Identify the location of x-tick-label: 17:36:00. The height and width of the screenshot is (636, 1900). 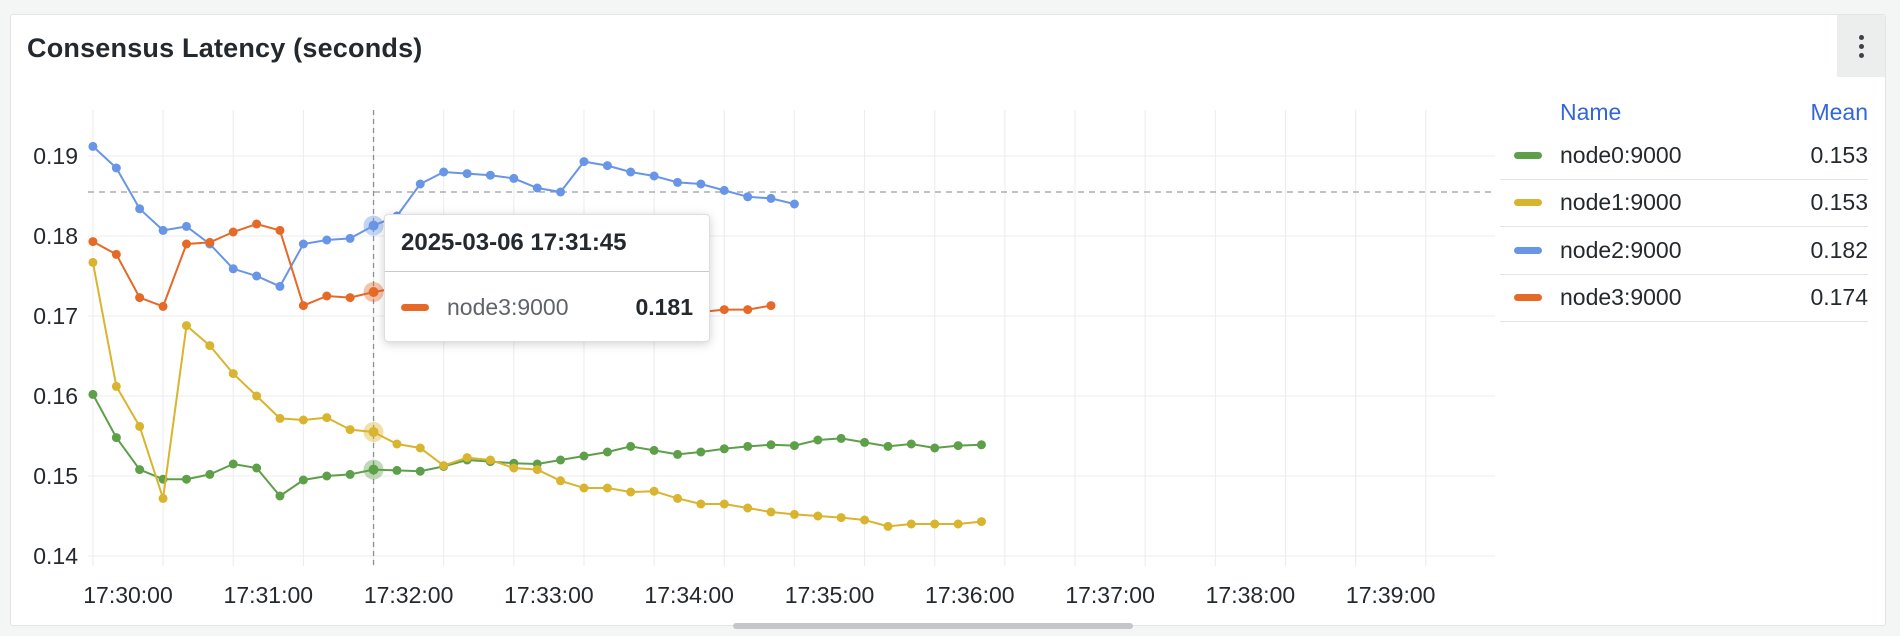
(970, 595).